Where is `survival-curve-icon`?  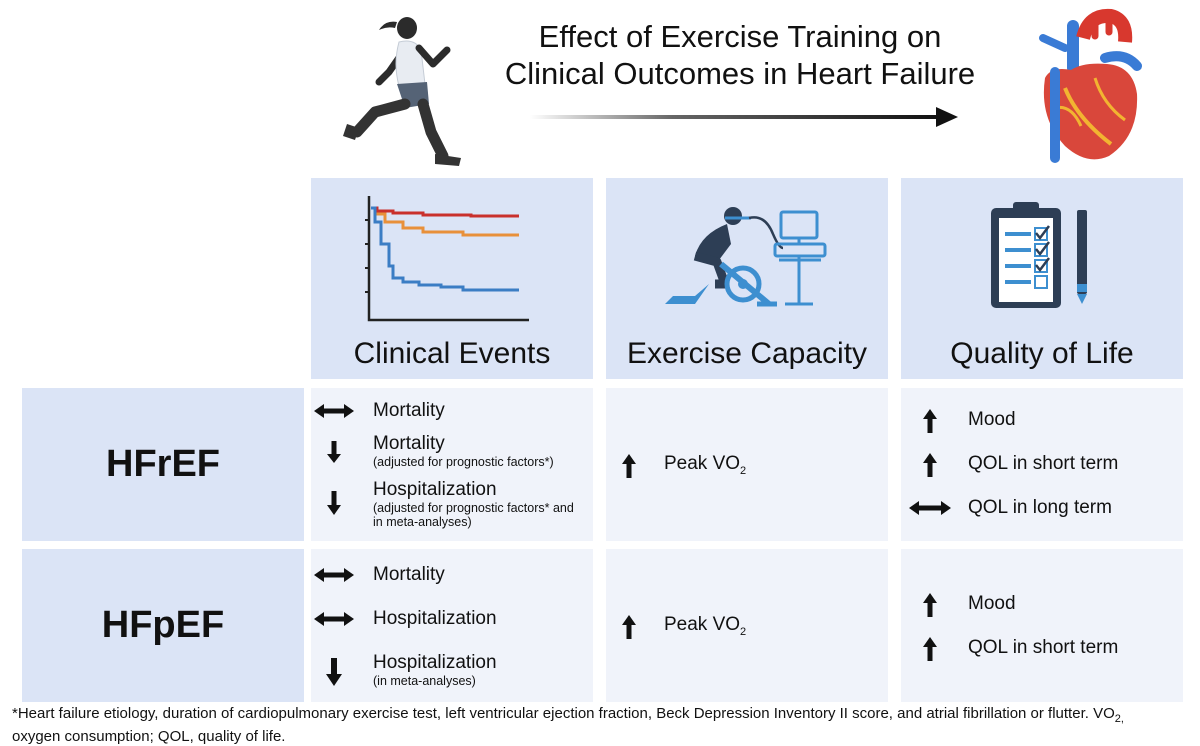
survival-curve-icon is located at coordinates (447, 259).